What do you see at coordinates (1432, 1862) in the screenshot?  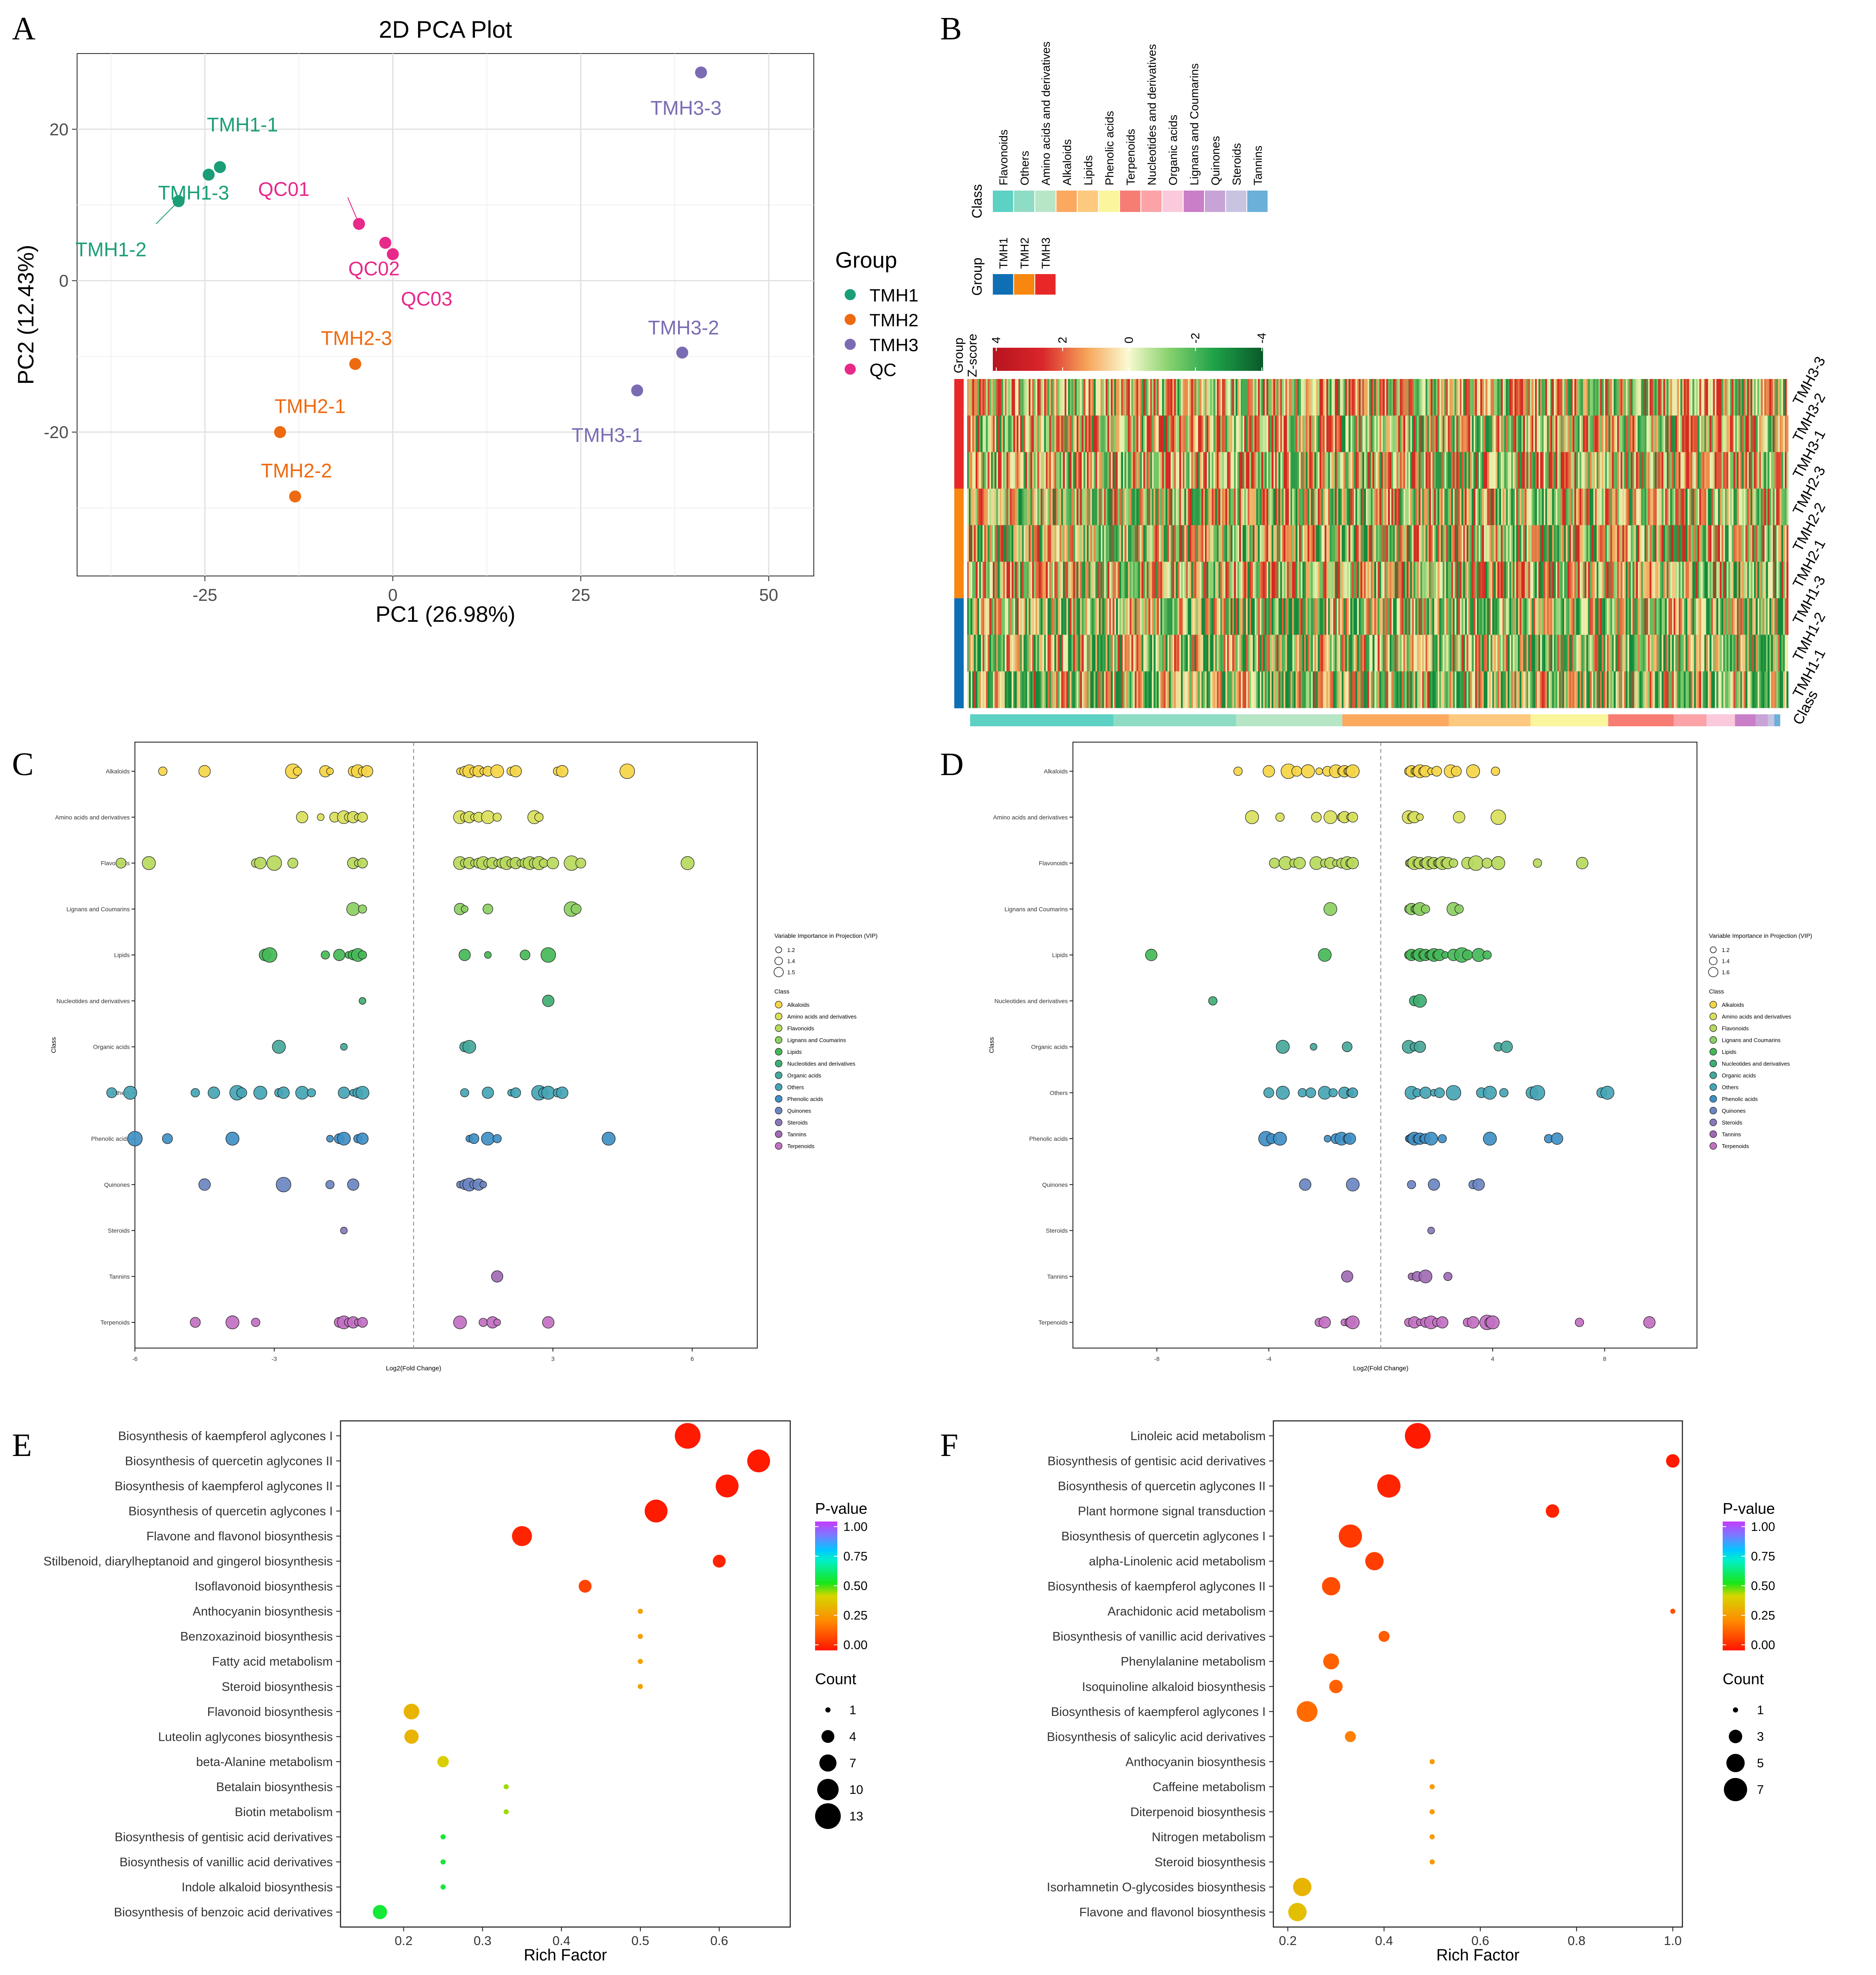 I see `enrichment-bubble` at bounding box center [1432, 1862].